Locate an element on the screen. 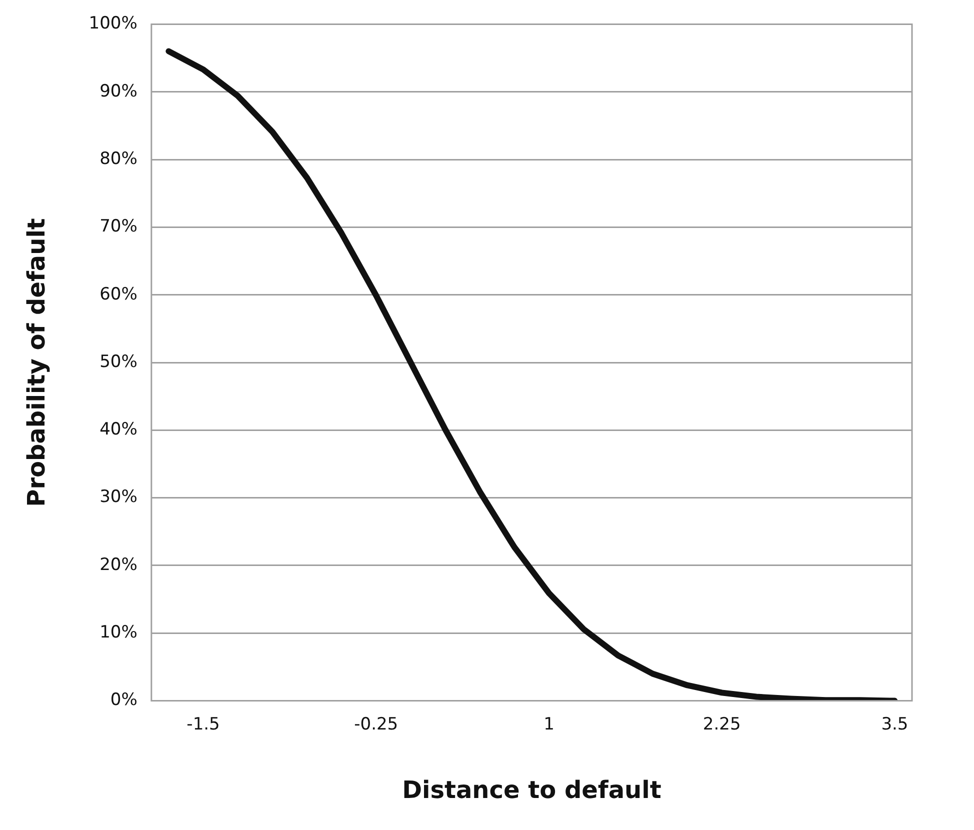 The width and height of the screenshot is (974, 830). y-tick-label: 0% is located at coordinates (124, 700).